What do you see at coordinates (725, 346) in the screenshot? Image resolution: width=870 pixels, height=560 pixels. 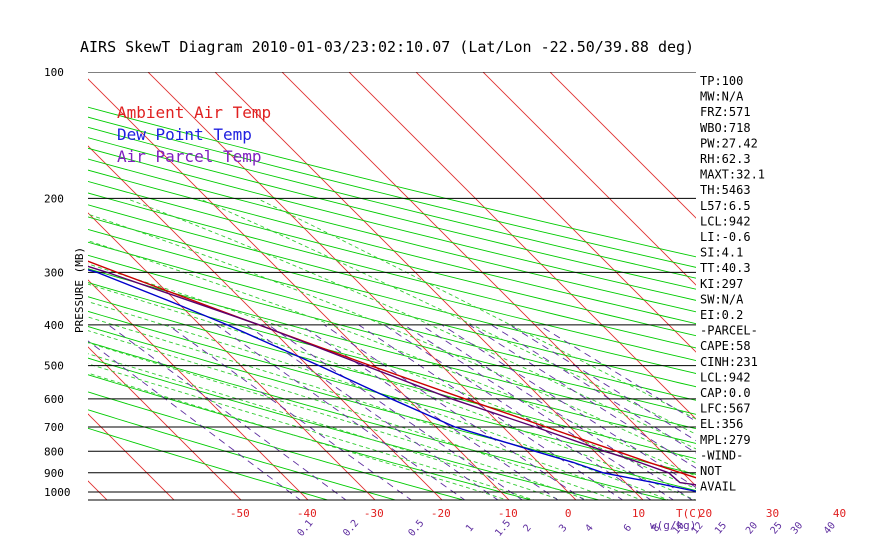 I see `stat-item: CAPE:58` at bounding box center [725, 346].